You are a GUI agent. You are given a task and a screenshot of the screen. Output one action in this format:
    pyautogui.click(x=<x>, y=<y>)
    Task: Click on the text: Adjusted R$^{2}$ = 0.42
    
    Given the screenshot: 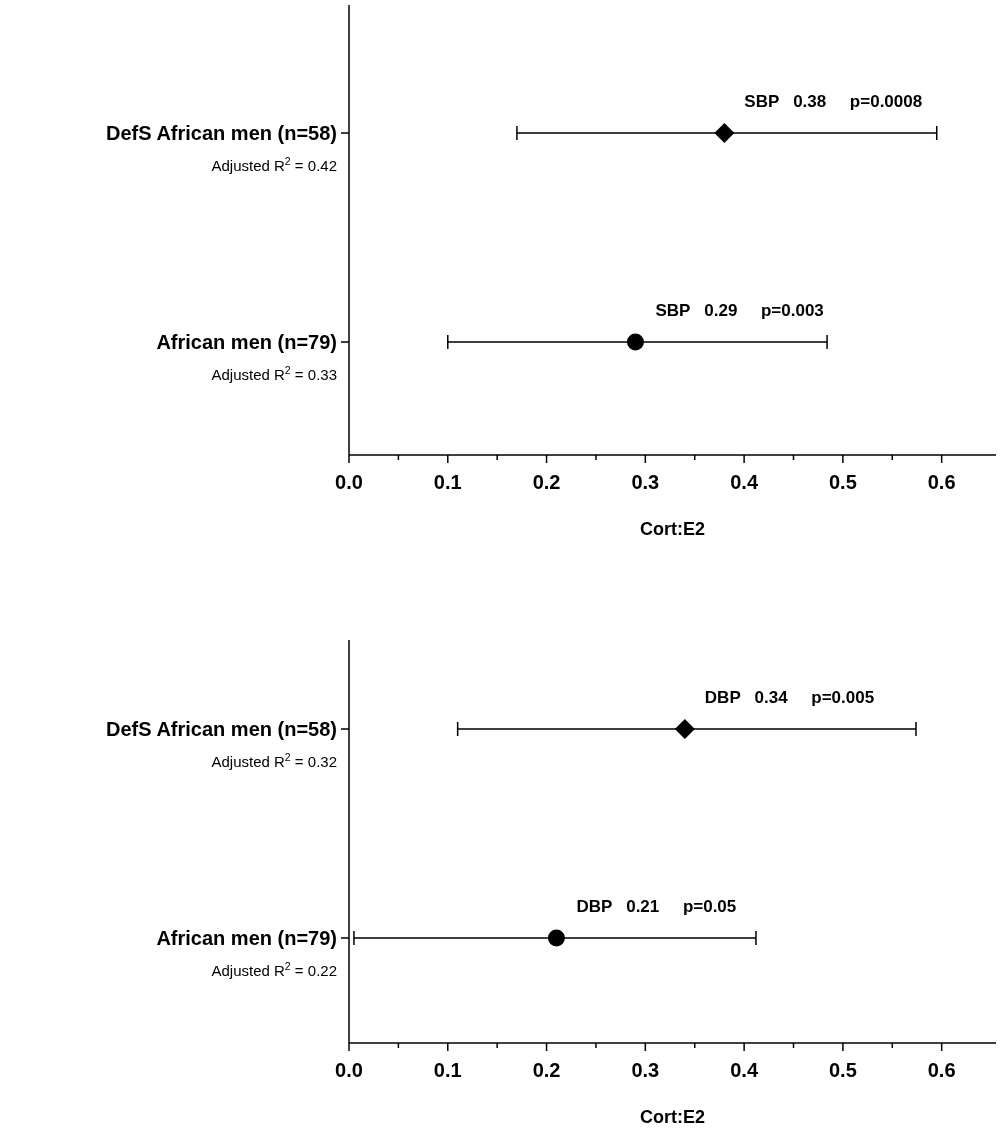 What is the action you would take?
    pyautogui.click(x=274, y=164)
    